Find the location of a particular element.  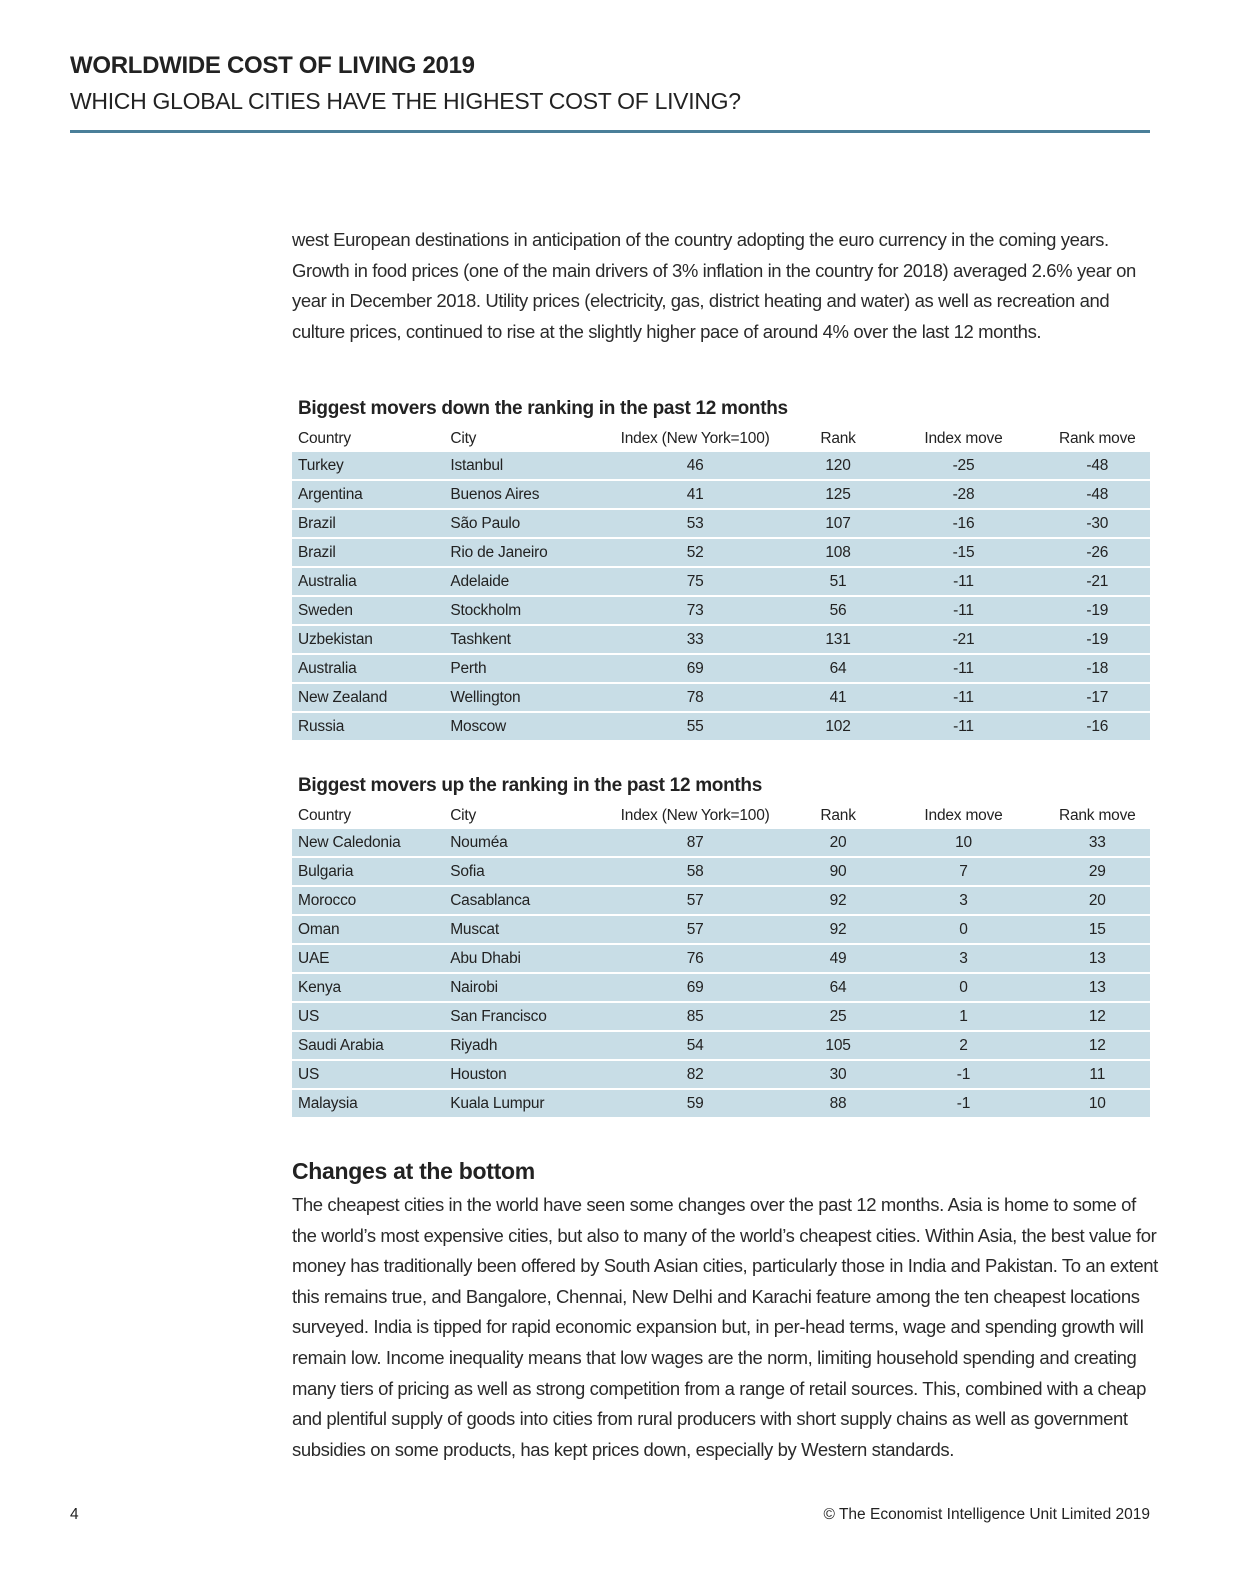

table-cell: 2 is located at coordinates (963, 1046).